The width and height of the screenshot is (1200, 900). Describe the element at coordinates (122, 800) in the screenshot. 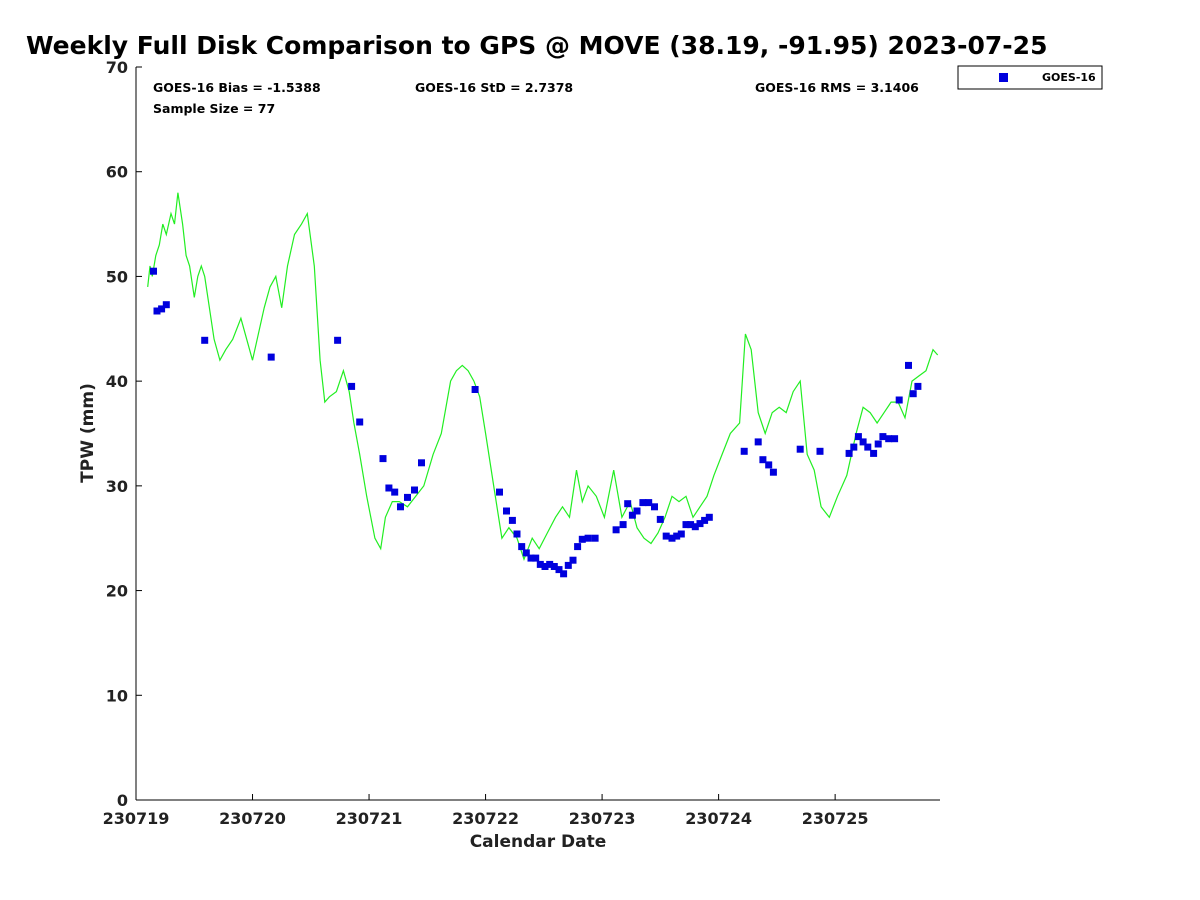

I see `y-tick-label: 0` at that location.